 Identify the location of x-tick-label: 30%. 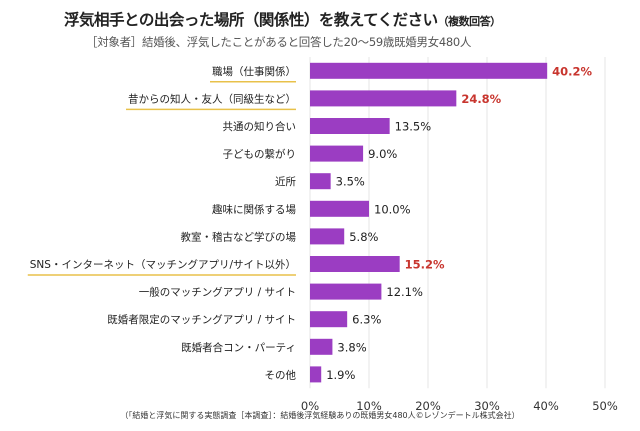
(487, 406).